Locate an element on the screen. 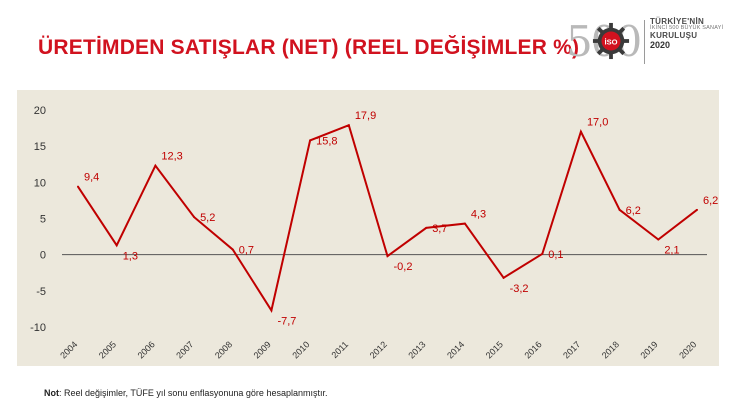  logo-divider is located at coordinates (644, 42).